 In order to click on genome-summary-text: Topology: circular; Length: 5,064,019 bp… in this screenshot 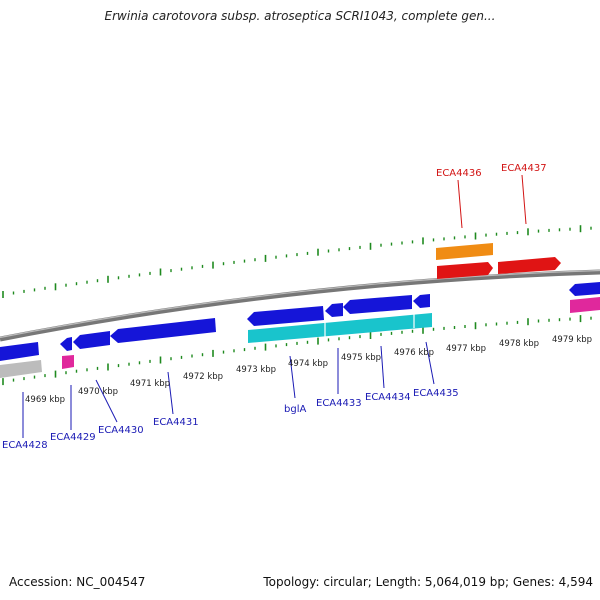, I will do `click(428, 582)`.